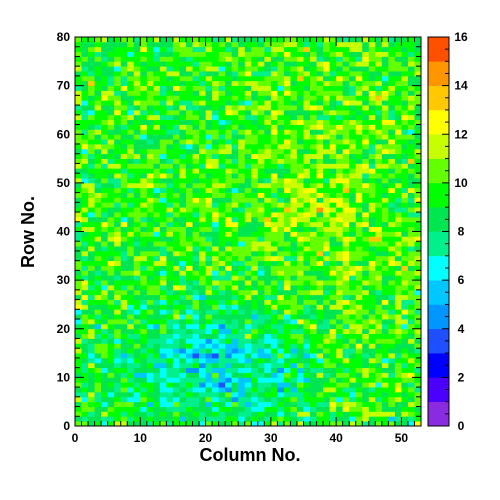  What do you see at coordinates (438, 341) in the screenshot?
I see `colorbar-swatch` at bounding box center [438, 341].